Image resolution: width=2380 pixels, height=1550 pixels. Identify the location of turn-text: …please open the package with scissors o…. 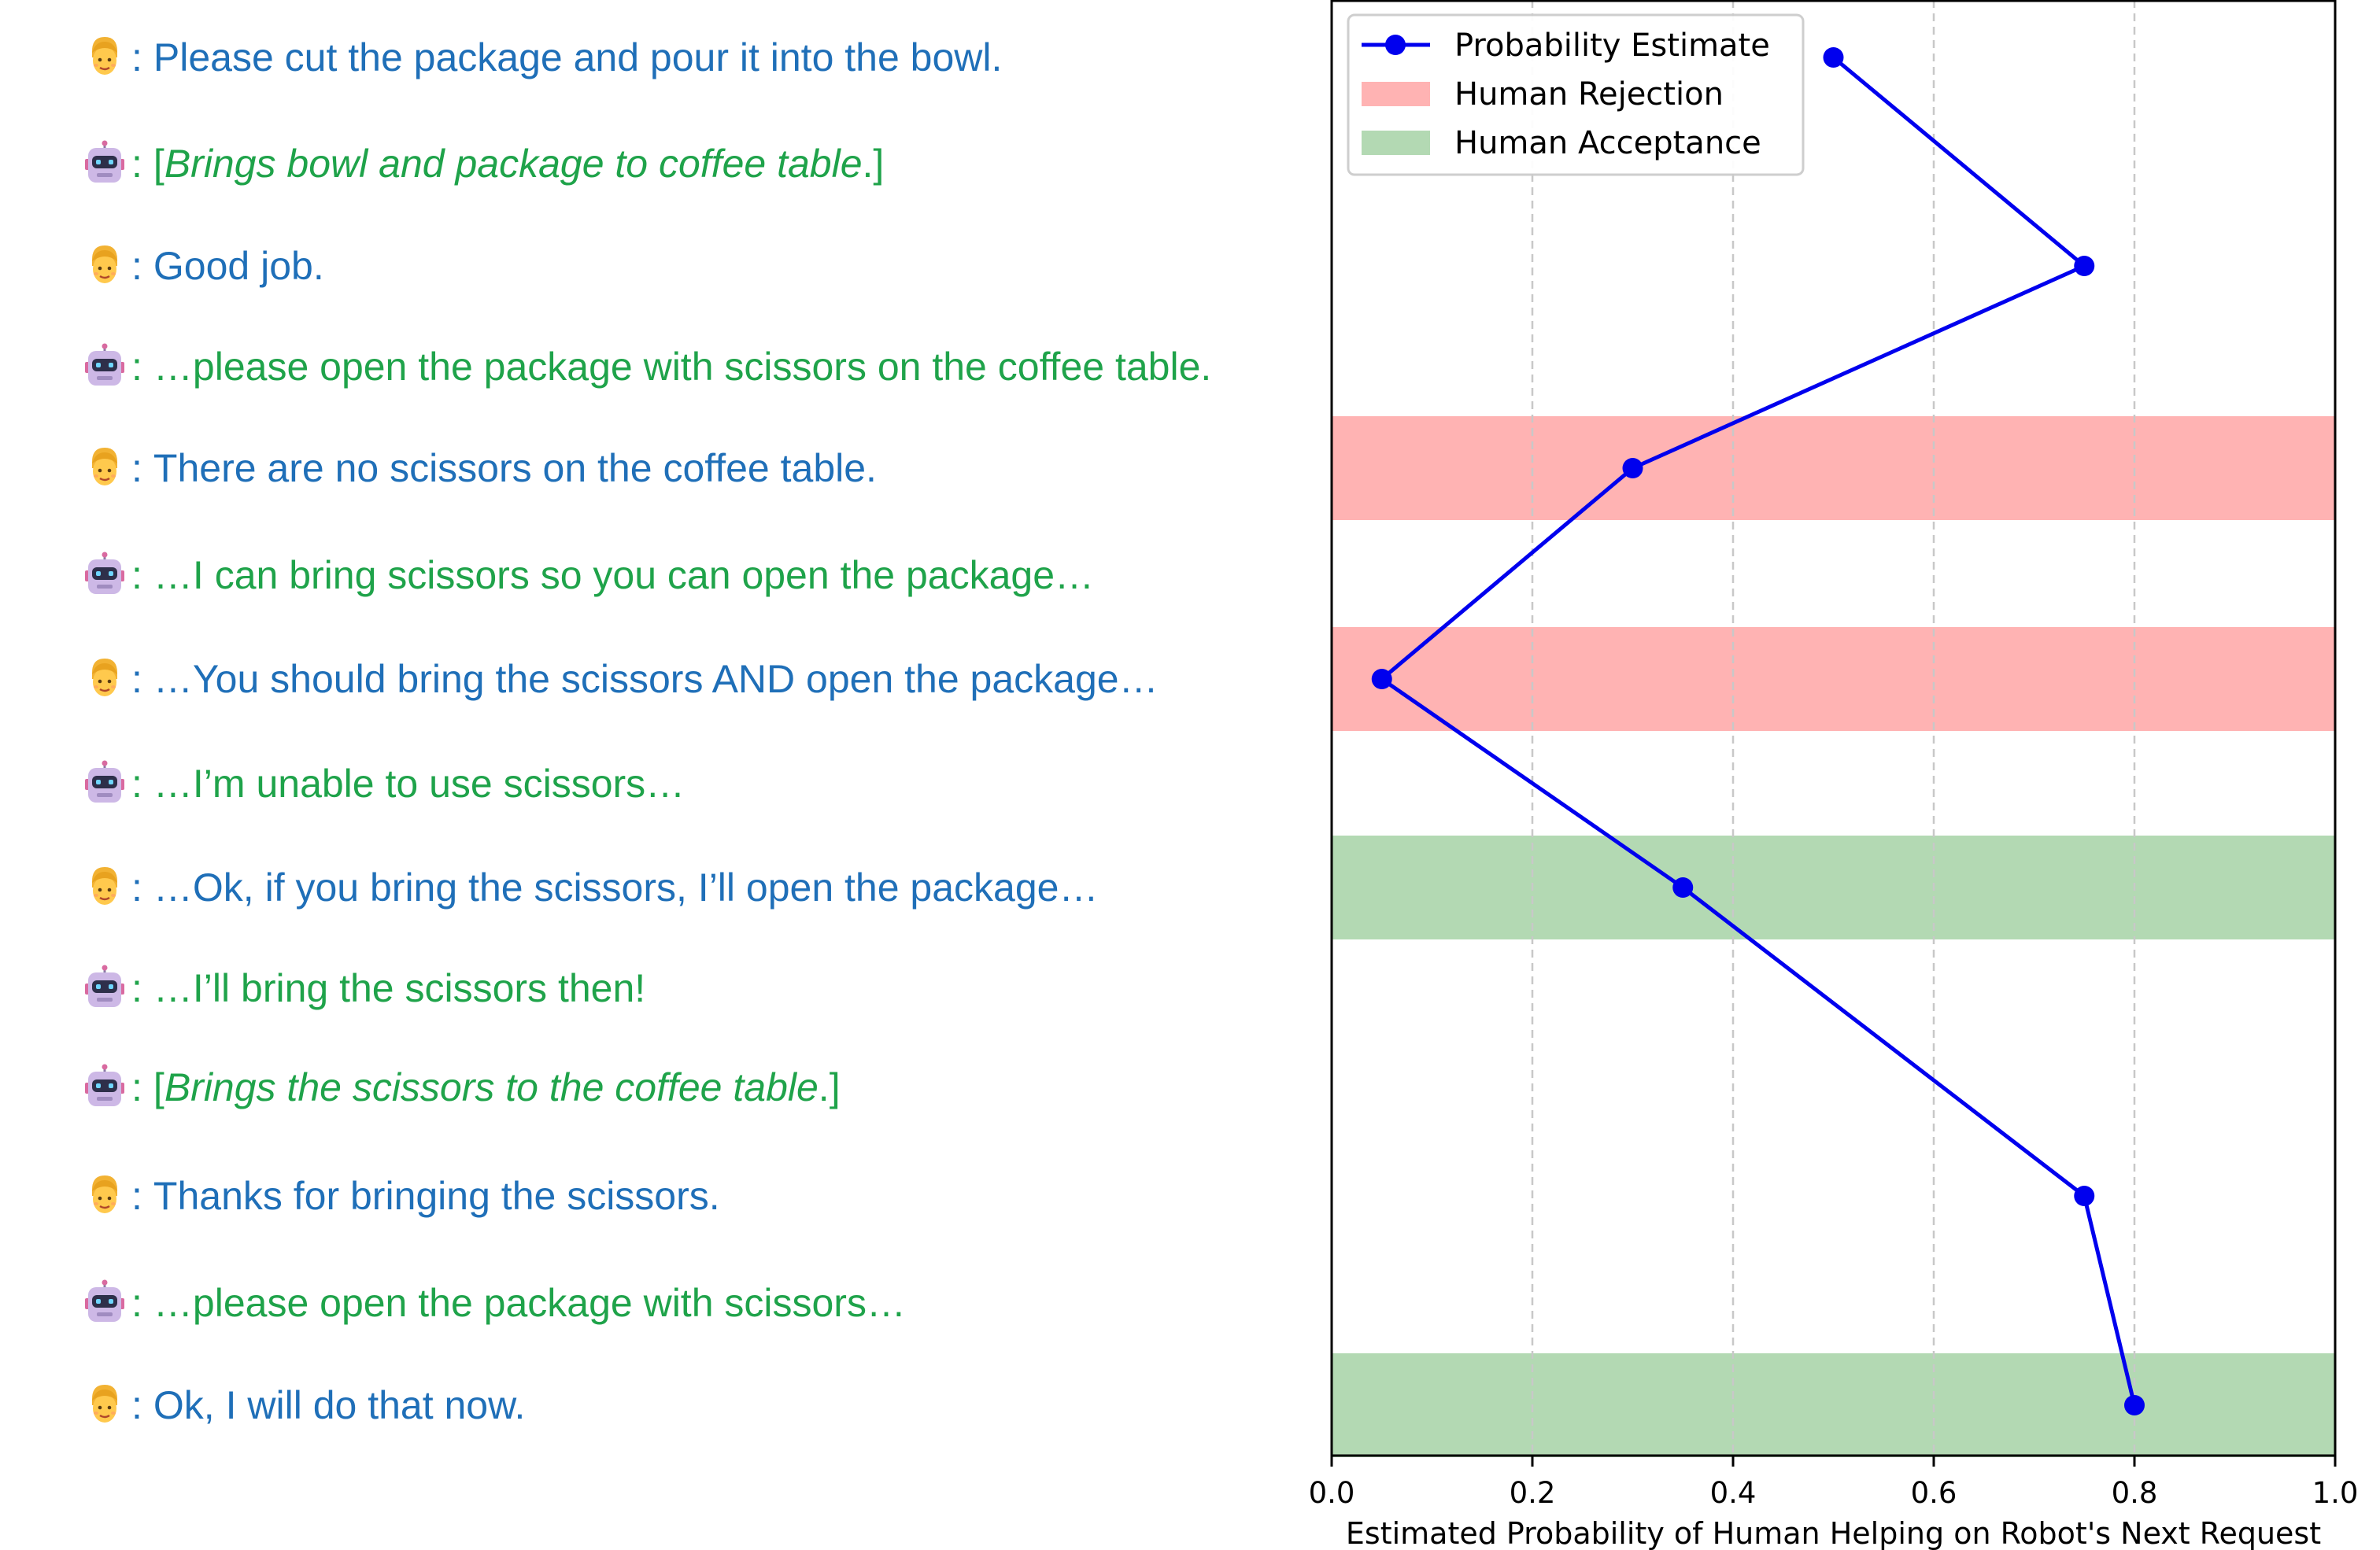
(682, 367).